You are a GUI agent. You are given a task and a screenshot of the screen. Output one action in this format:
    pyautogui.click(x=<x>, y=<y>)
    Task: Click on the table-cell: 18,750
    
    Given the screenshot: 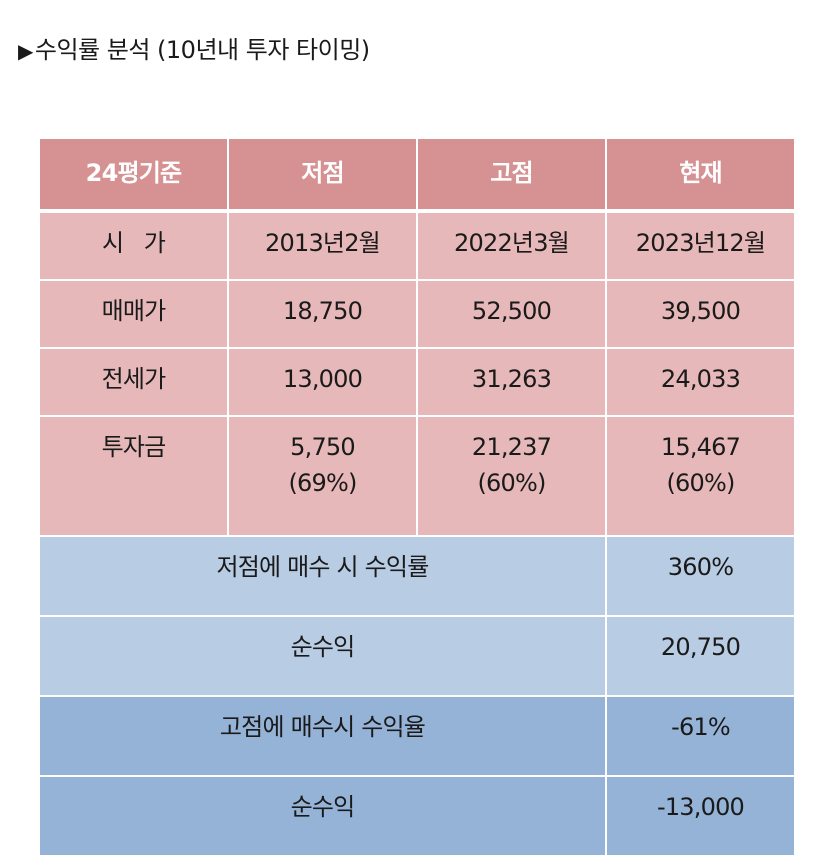 What is the action you would take?
    pyautogui.click(x=322, y=314)
    